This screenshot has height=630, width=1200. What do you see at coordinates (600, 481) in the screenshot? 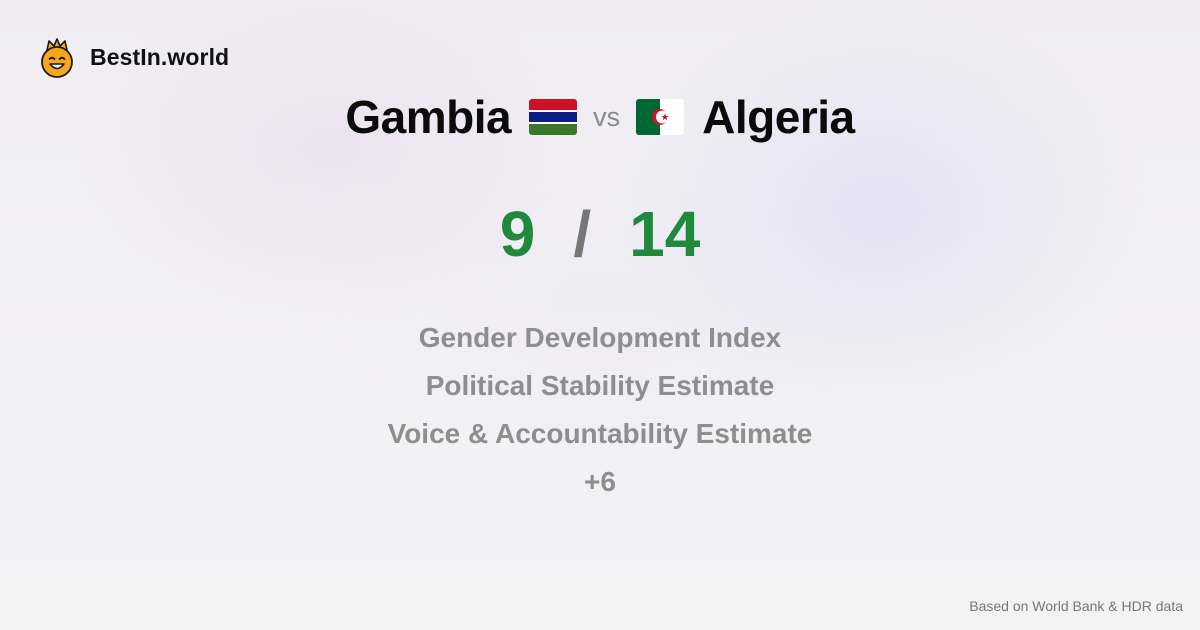
I see `more-metrics-count: +6` at bounding box center [600, 481].